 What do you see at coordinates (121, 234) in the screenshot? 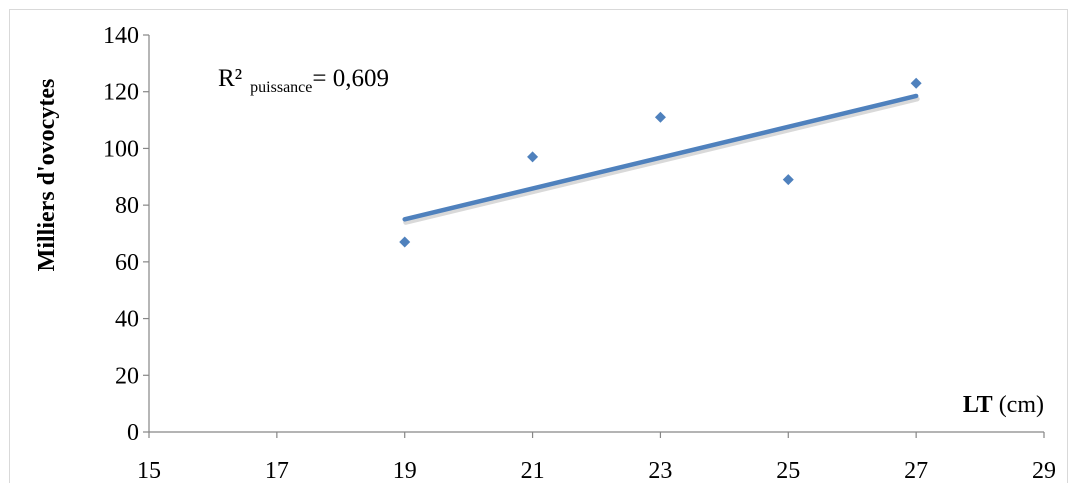
I see `y-tick-labels: 0 20 40 60 80 100 120 140` at bounding box center [121, 234].